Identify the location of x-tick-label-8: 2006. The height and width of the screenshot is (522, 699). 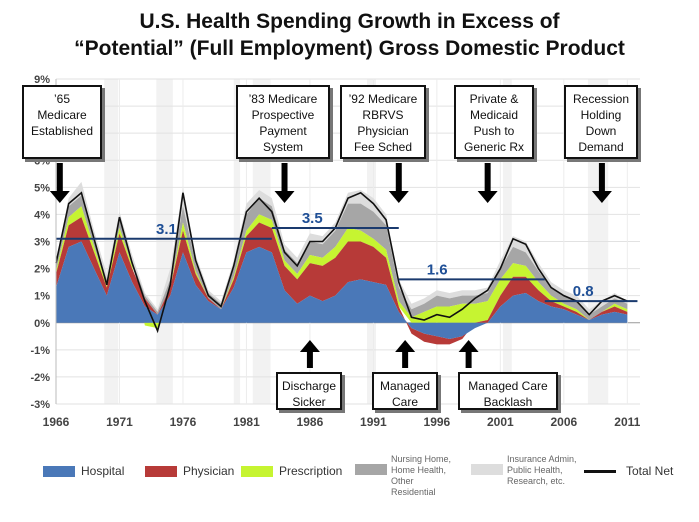
(563, 422).